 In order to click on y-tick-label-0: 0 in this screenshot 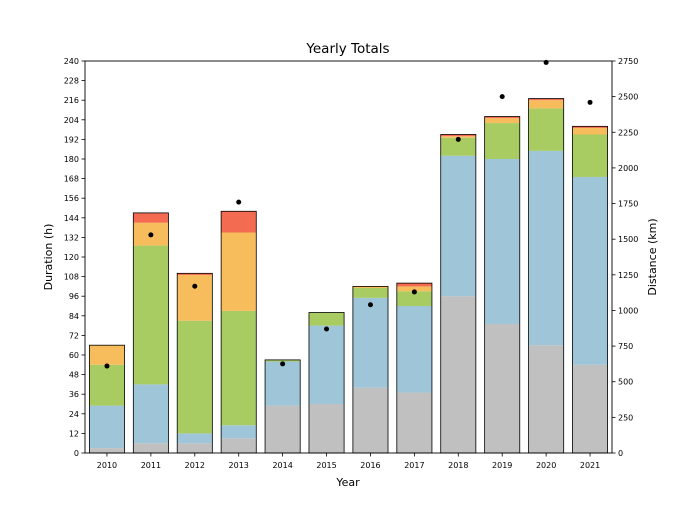, I will do `click(76, 453)`.